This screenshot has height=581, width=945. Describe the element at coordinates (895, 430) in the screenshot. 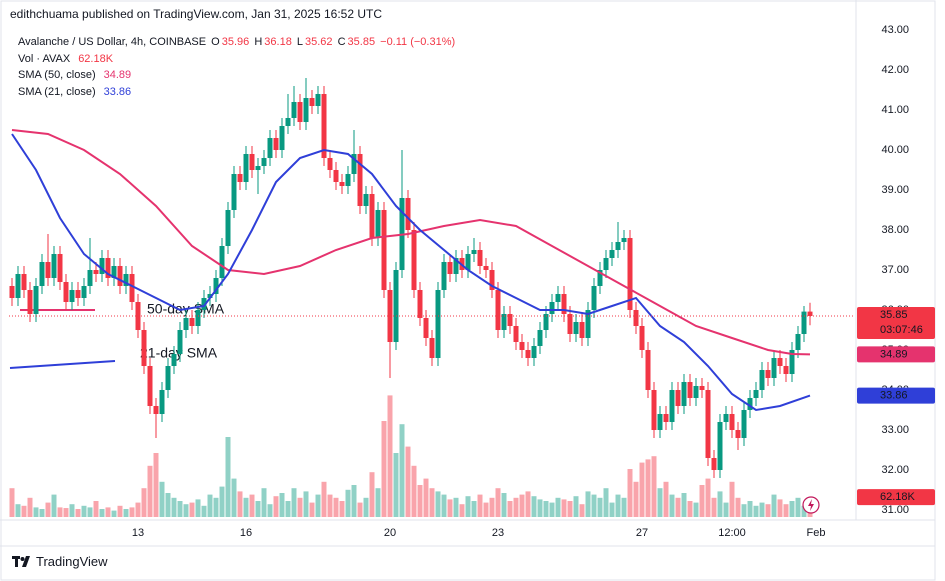

I see `y-tick-label: 33.00` at that location.